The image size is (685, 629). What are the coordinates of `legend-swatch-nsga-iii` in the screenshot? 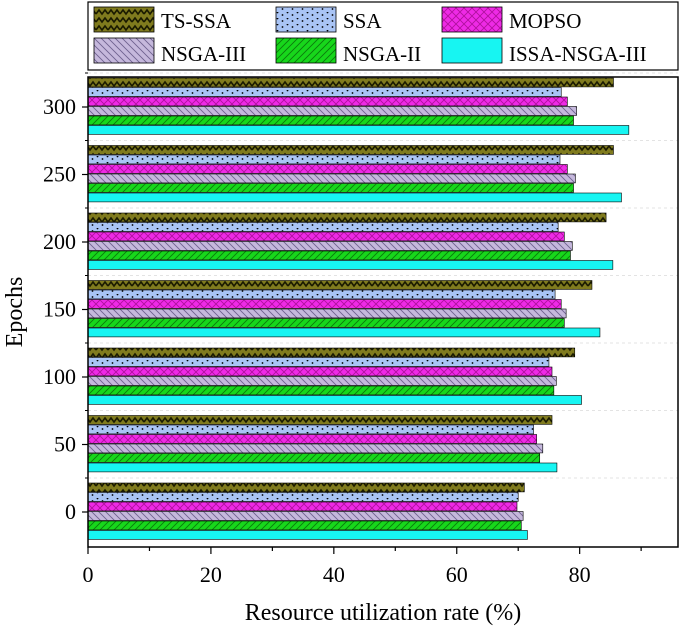 It's located at (124, 50).